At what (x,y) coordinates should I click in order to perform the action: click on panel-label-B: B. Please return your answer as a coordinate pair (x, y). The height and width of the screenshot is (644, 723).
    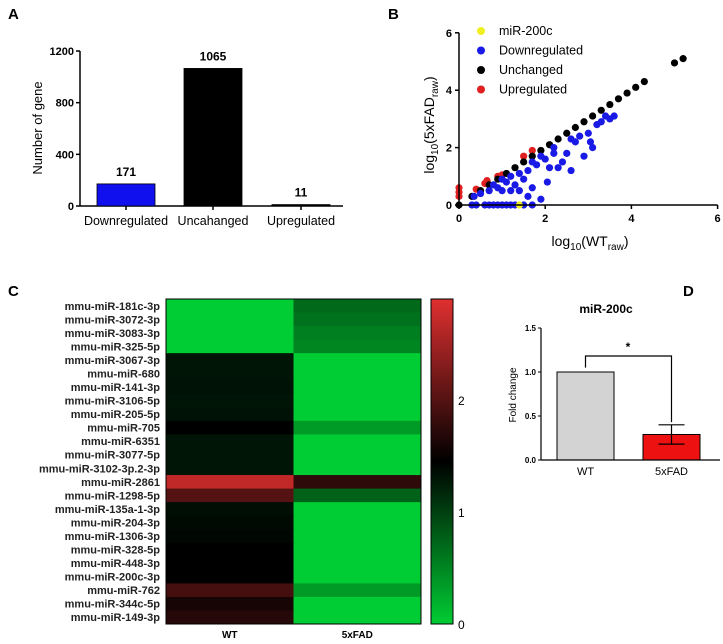
    Looking at the image, I should click on (393, 14).